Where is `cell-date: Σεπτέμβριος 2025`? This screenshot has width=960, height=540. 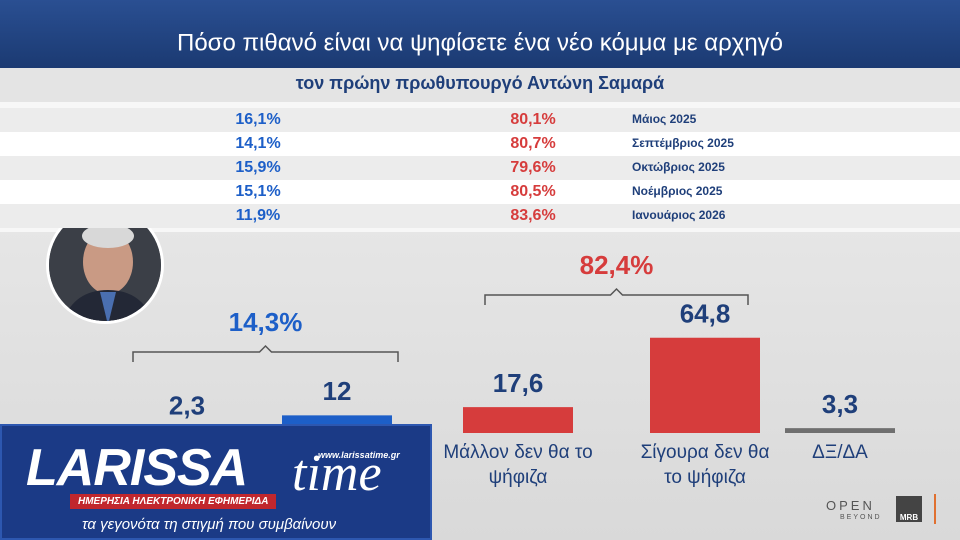 cell-date: Σεπτέμβριος 2025 is located at coordinates (683, 143).